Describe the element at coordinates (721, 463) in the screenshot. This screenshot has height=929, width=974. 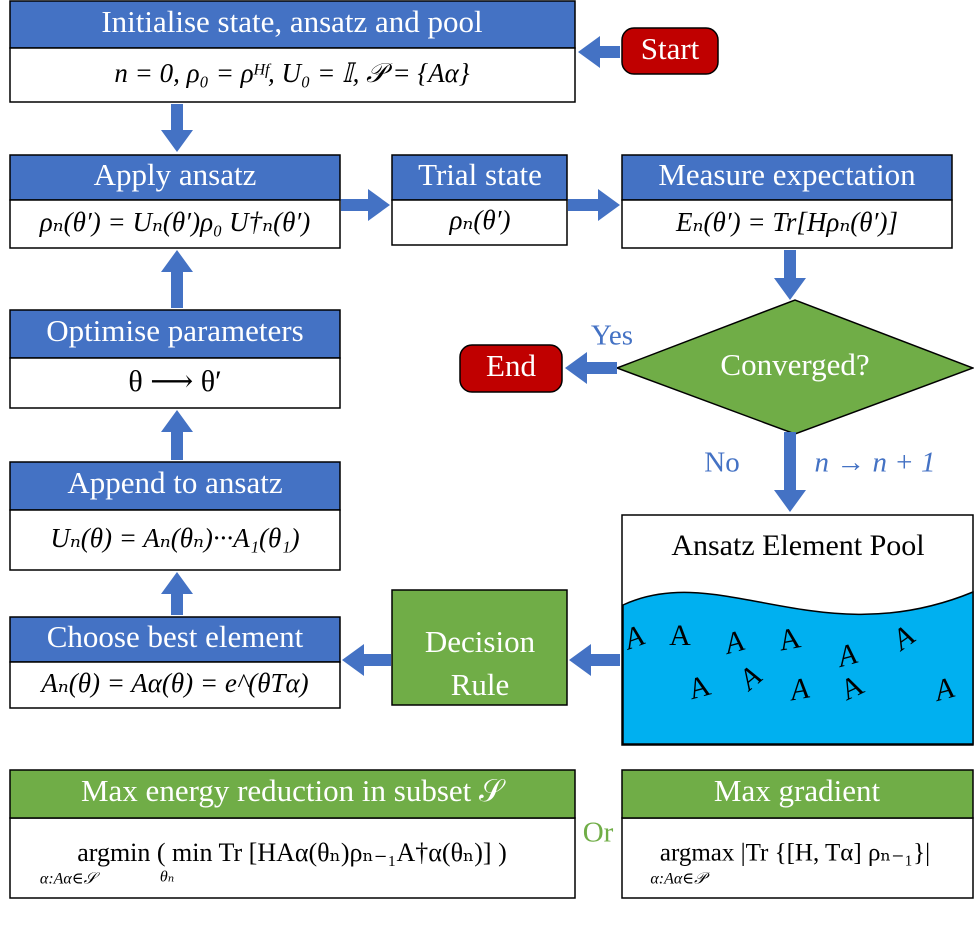
I see `no-label: No` at that location.